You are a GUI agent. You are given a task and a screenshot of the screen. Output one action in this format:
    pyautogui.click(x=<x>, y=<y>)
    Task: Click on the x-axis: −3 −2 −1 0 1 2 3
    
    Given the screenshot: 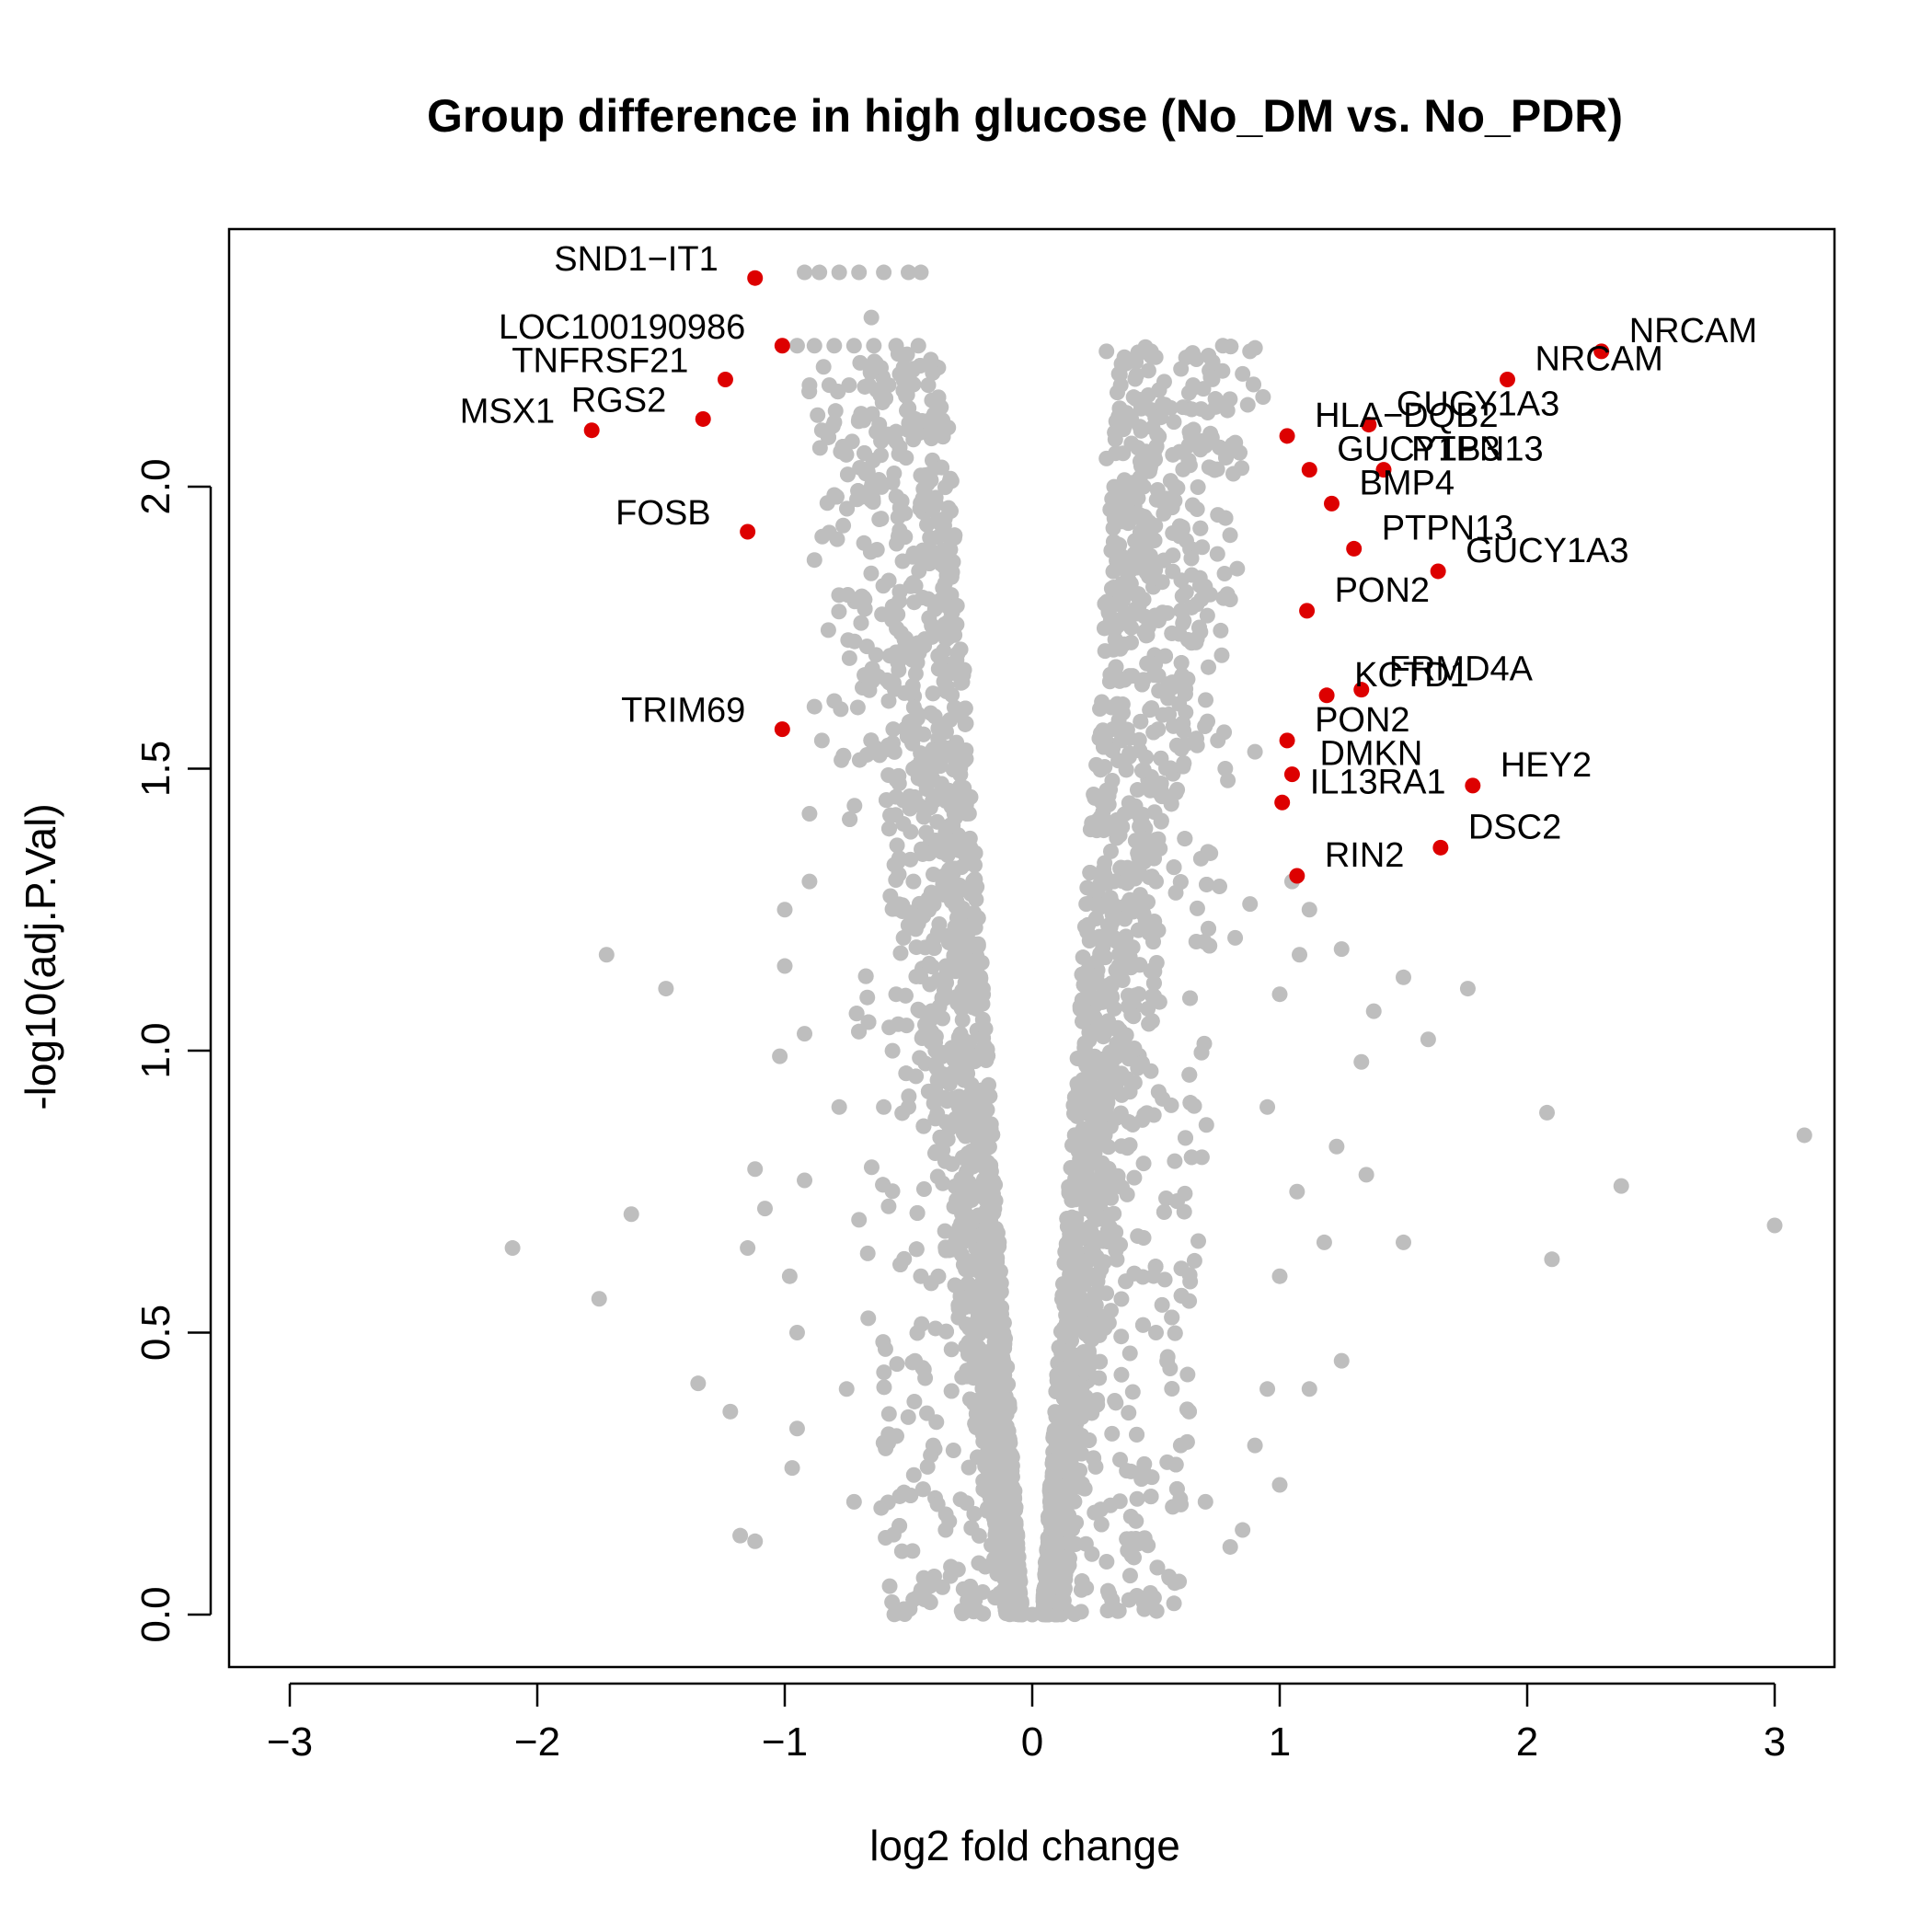 What is the action you would take?
    pyautogui.click(x=1026, y=1723)
    